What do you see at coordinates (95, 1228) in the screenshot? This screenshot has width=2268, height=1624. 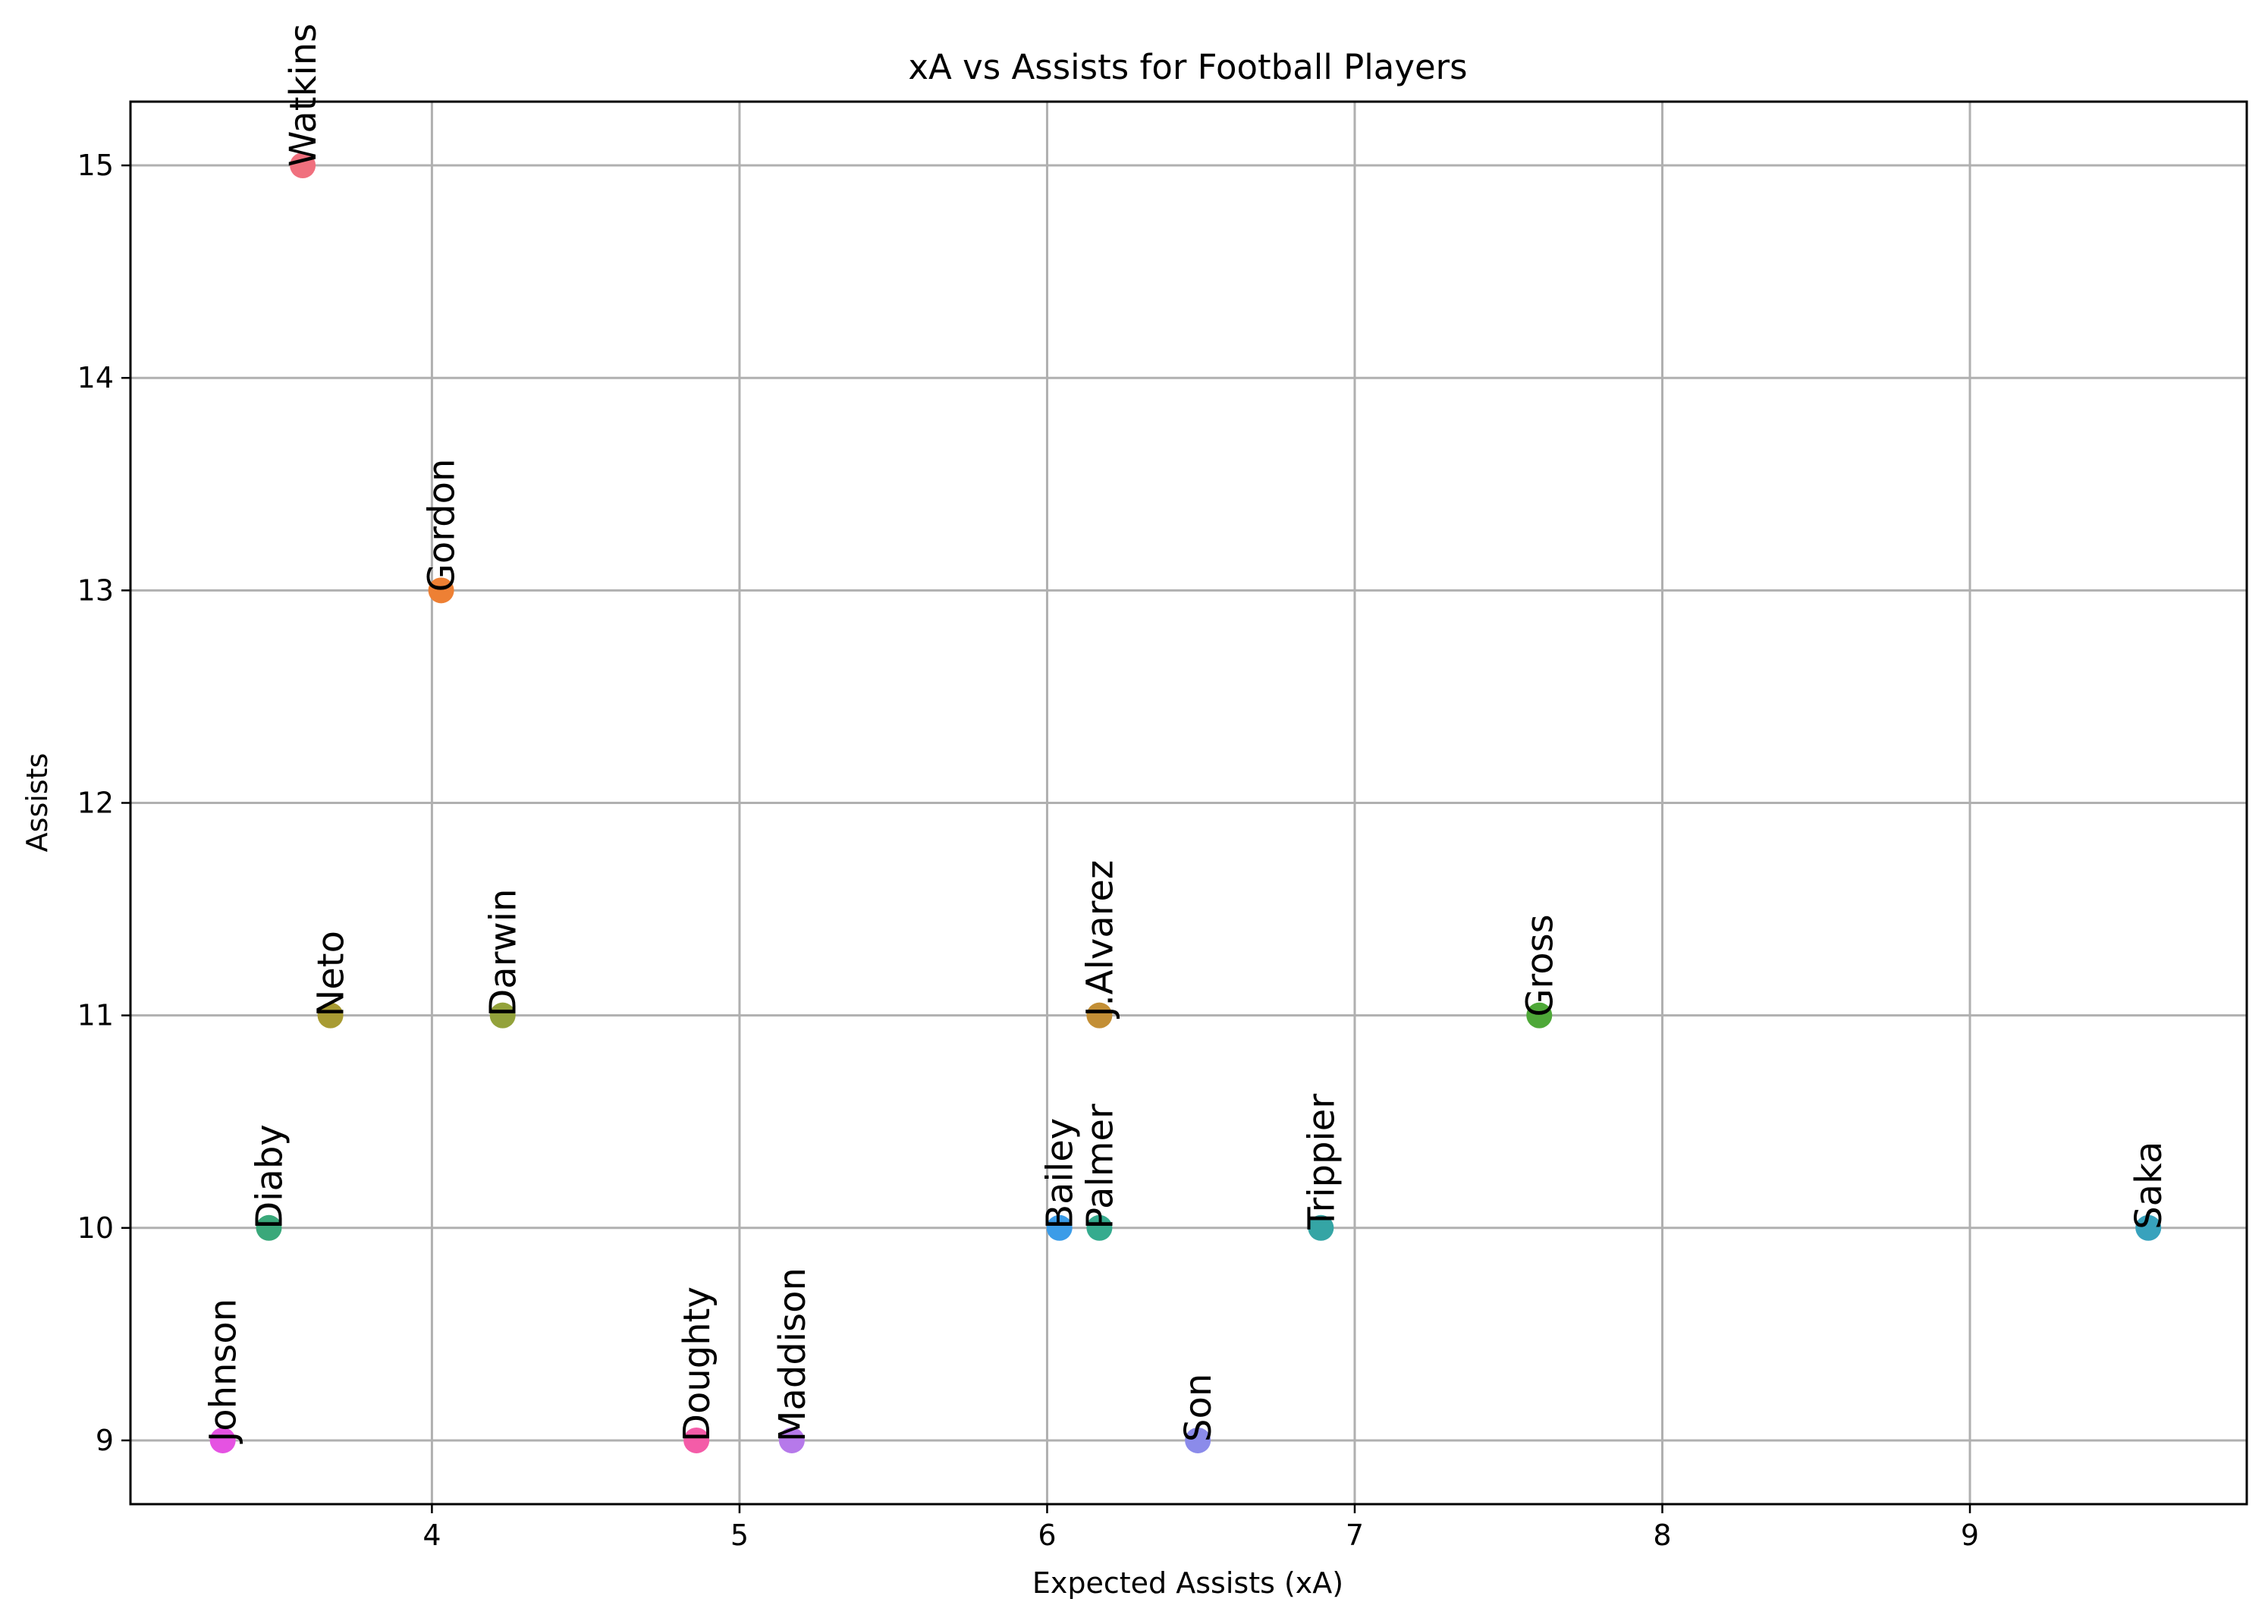 I see `y-tick-label: 10` at bounding box center [95, 1228].